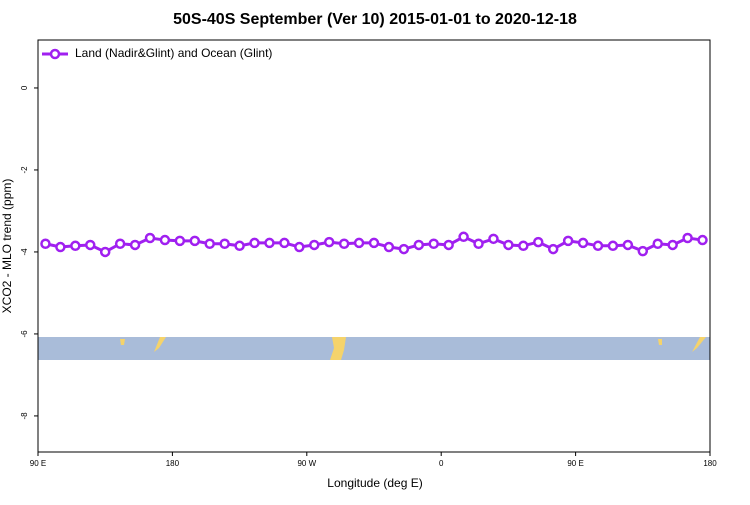  What do you see at coordinates (441, 463) in the screenshot?
I see `x-tick-label: 0` at bounding box center [441, 463].